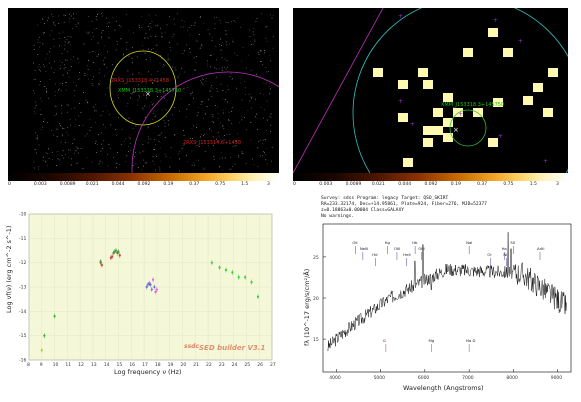  Describe the element at coordinates (28, 365) in the screenshot. I see `sed-xtick-label: 8` at that location.